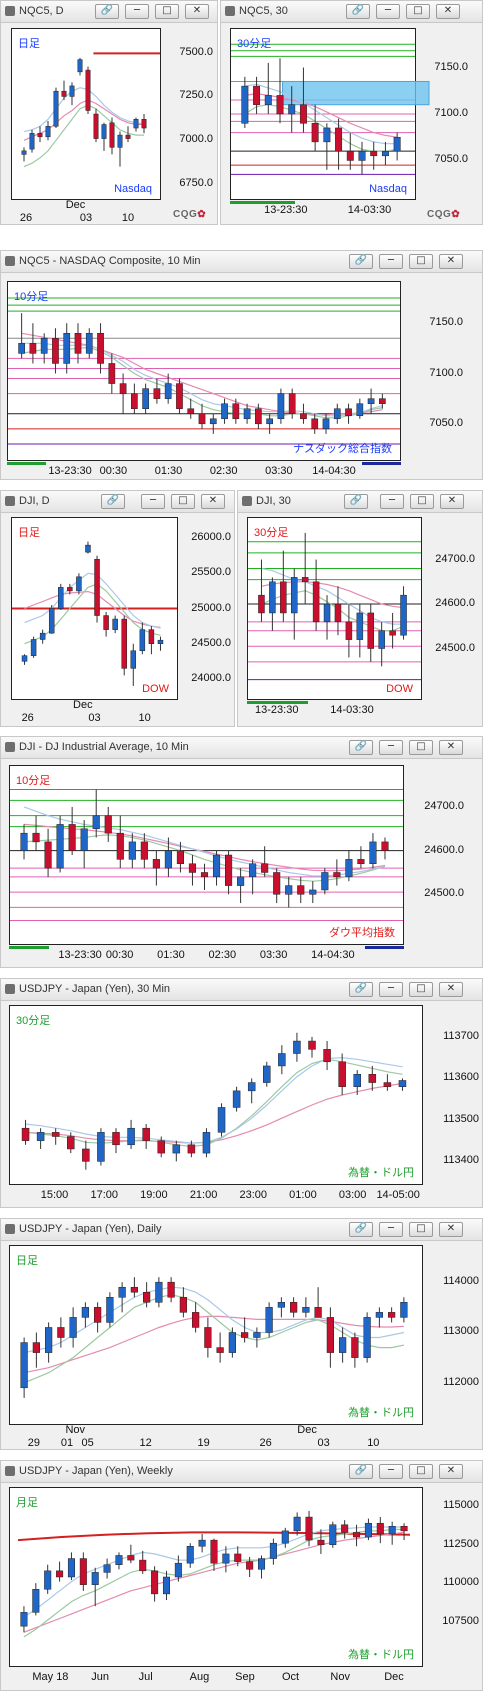 The image size is (483, 1691). I want to click on time-tick-label: 15:00, so click(54, 1195).